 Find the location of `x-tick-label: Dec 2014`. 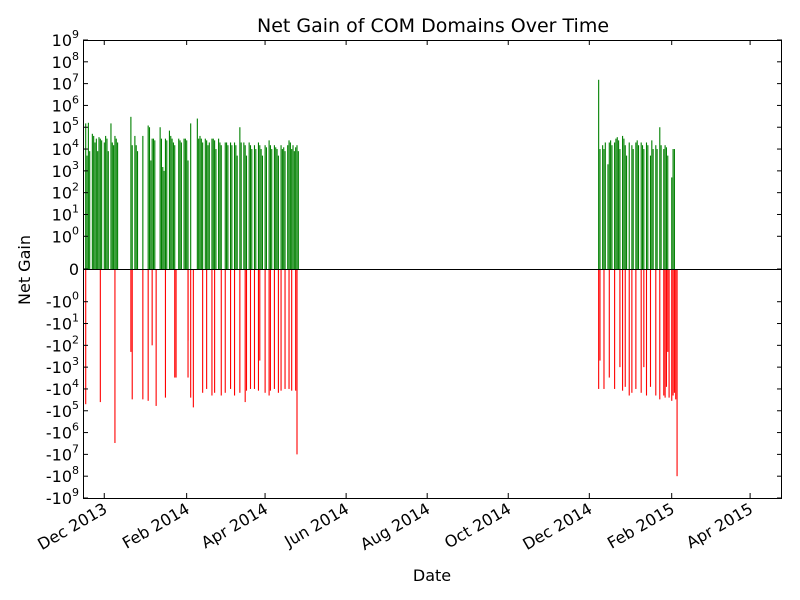

x-tick-label: Dec 2014 is located at coordinates (557, 526).